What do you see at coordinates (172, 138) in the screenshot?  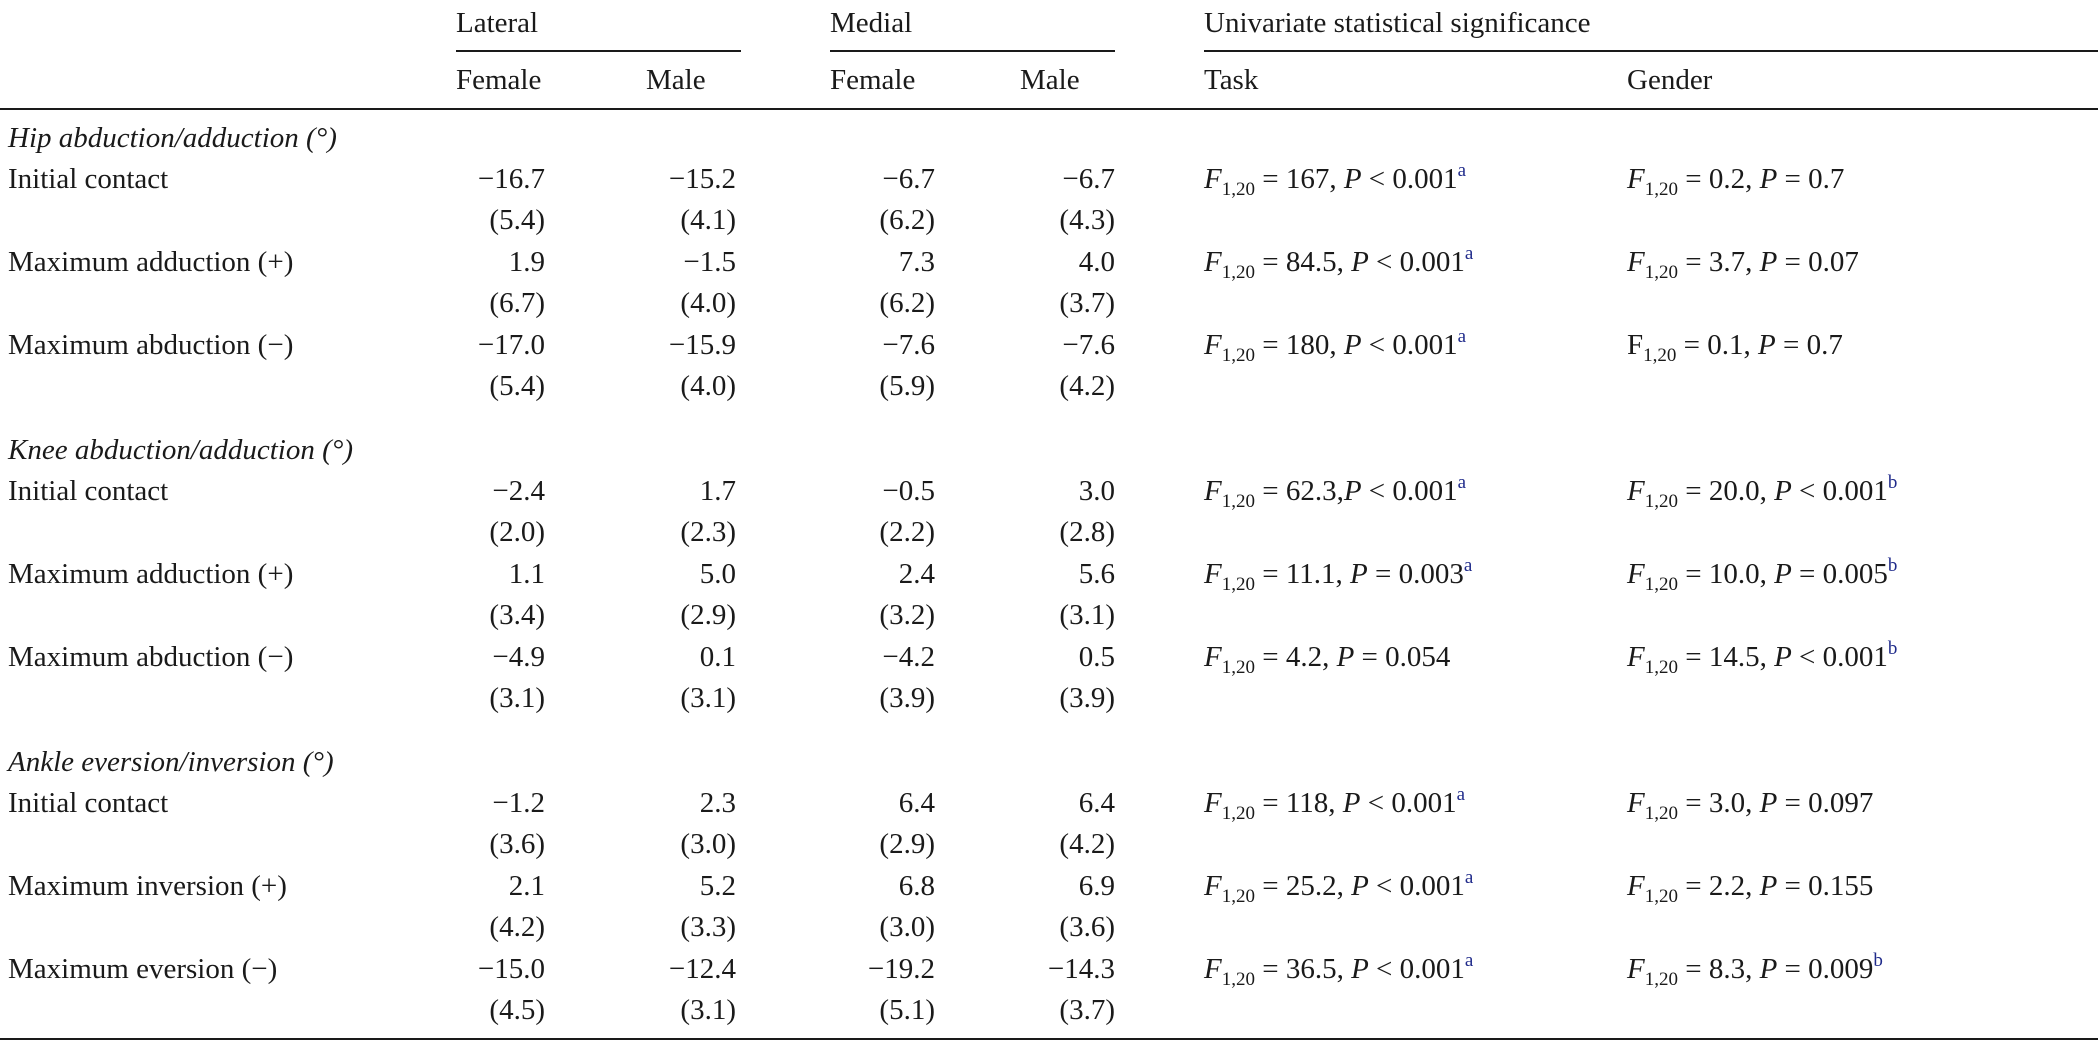 I see `section-title: Hip abduction/adduction (°)` at bounding box center [172, 138].